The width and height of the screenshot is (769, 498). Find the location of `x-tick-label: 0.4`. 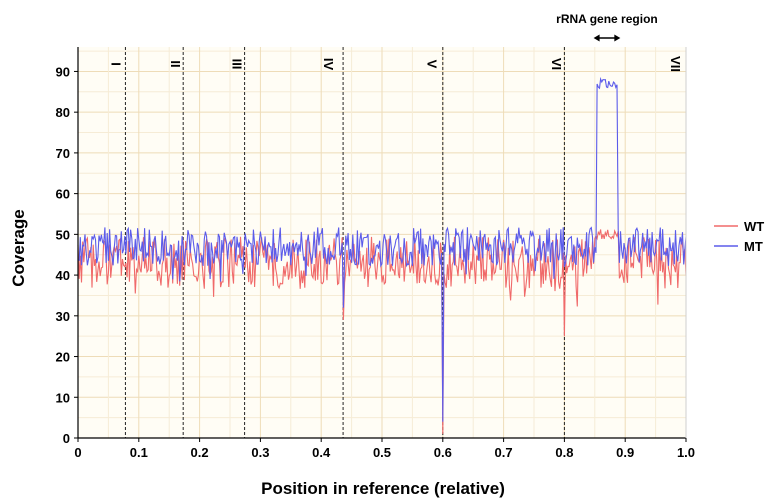

x-tick-label: 0.4 is located at coordinates (321, 452).